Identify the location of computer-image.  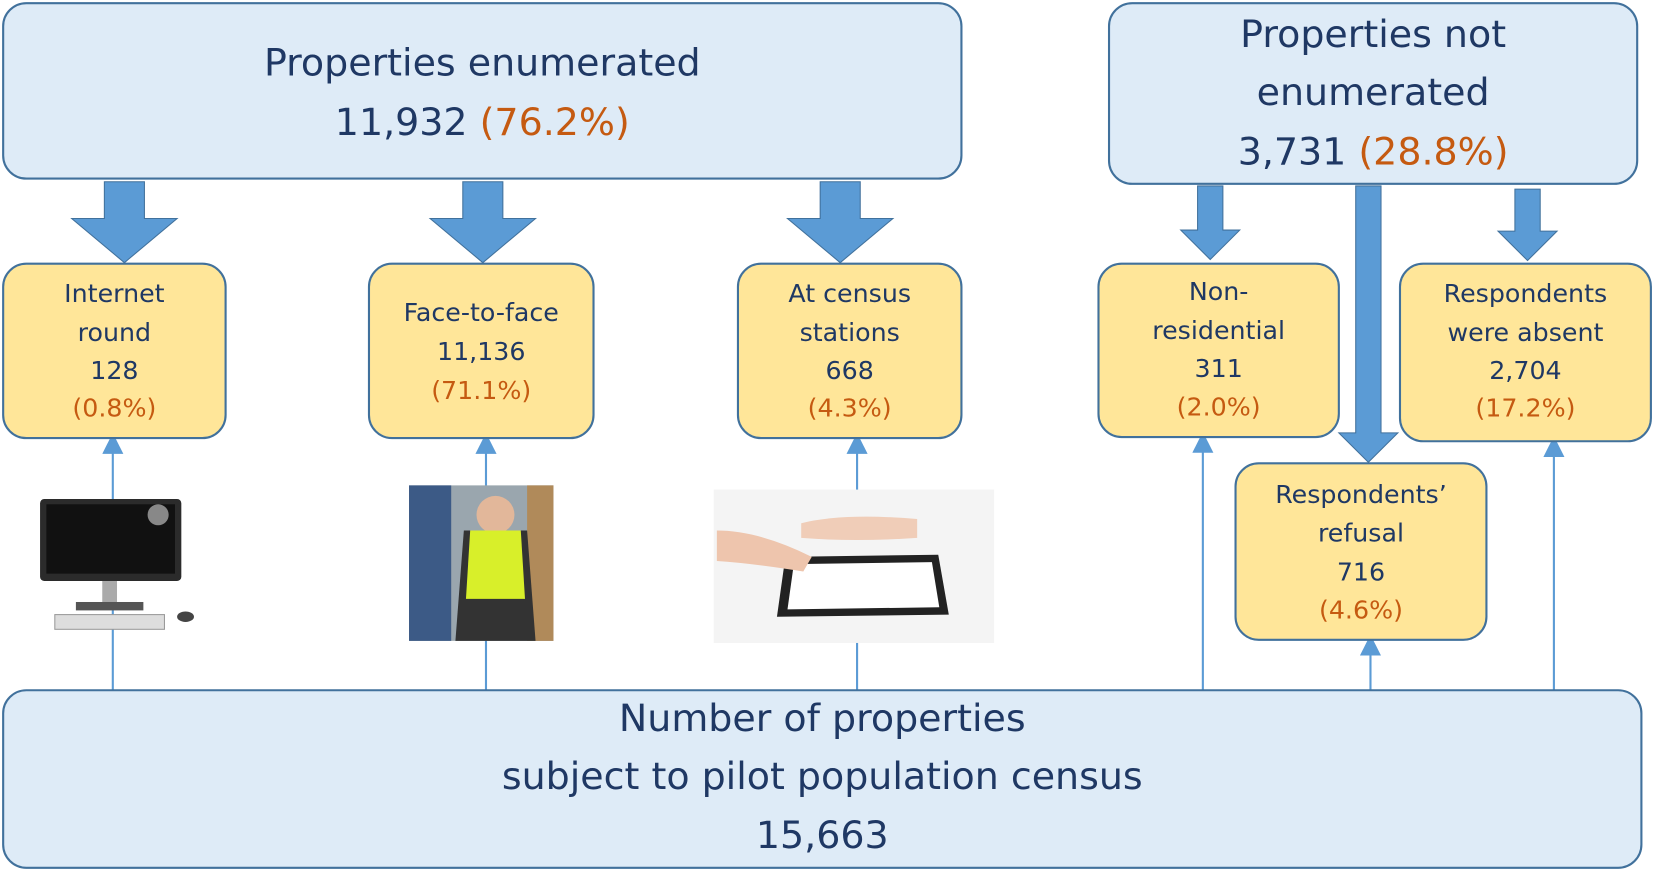
(117, 564).